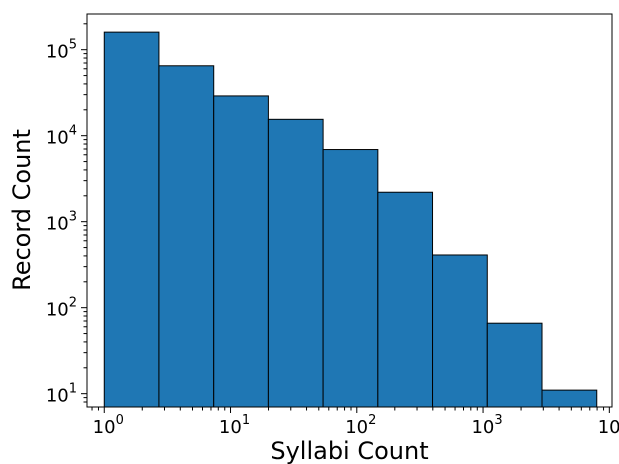 This screenshot has width=619, height=464. What do you see at coordinates (61, 222) in the screenshot?
I see `y-tick-label-2: 10³` at bounding box center [61, 222].